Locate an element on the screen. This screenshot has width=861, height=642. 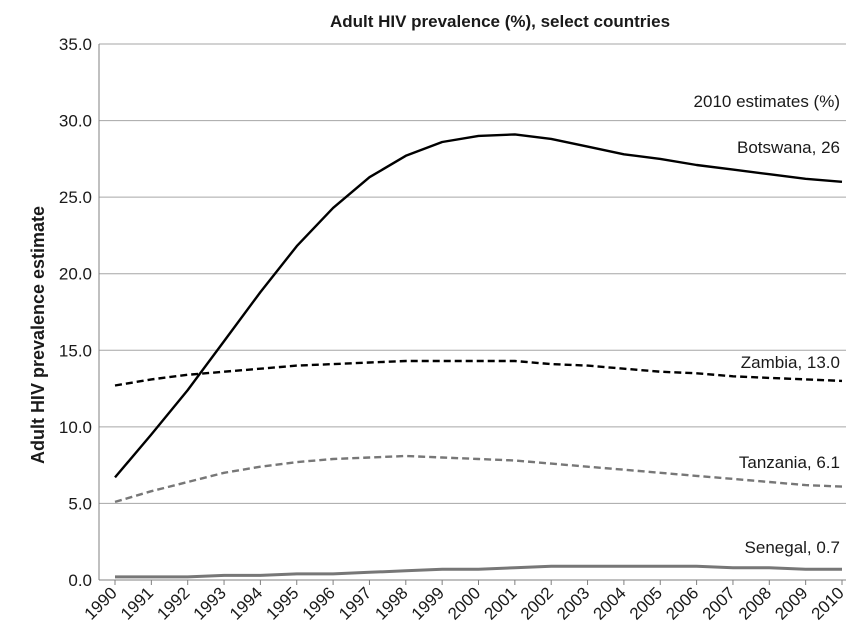
x-tick-label: 2002 is located at coordinates (537, 603).